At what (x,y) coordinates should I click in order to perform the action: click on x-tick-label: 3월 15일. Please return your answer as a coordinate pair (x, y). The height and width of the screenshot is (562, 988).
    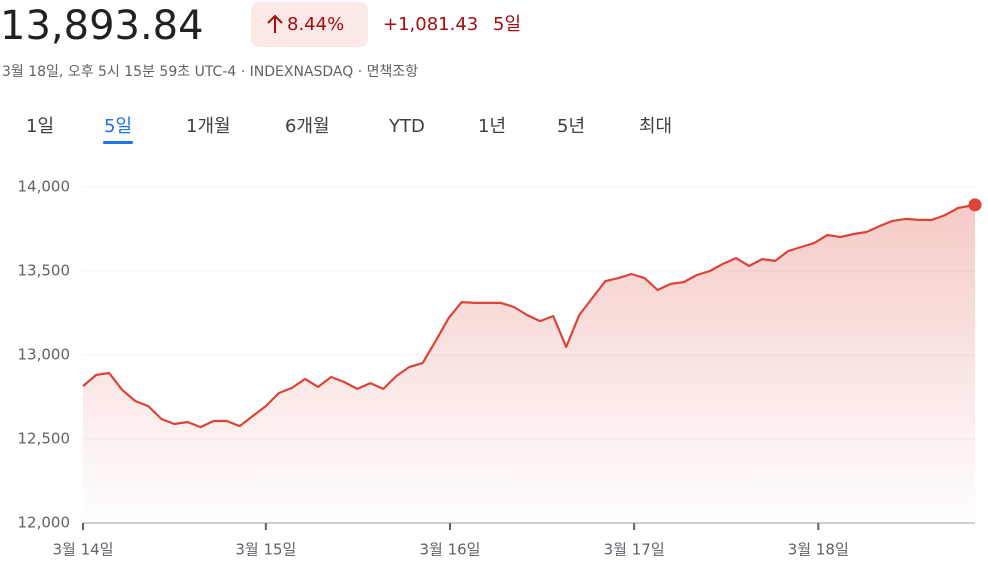
    Looking at the image, I should click on (265, 550).